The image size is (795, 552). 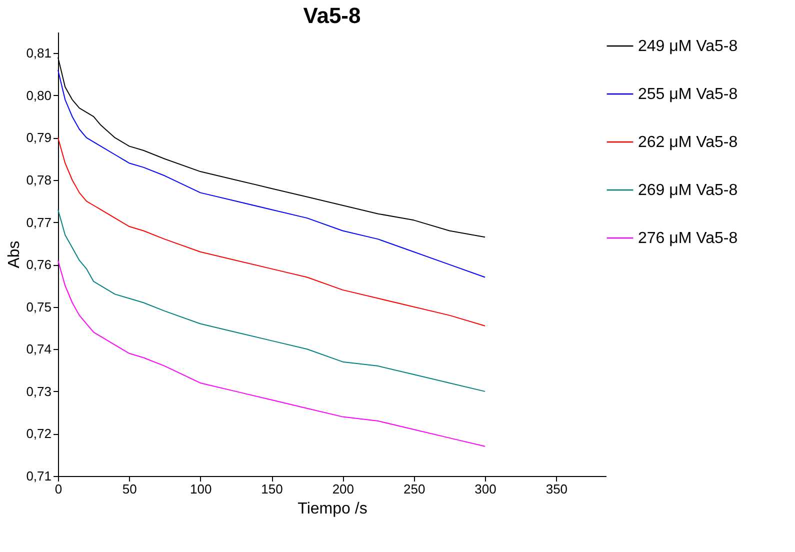 I want to click on legend-label: 255 μM Va5-8, so click(x=688, y=94).